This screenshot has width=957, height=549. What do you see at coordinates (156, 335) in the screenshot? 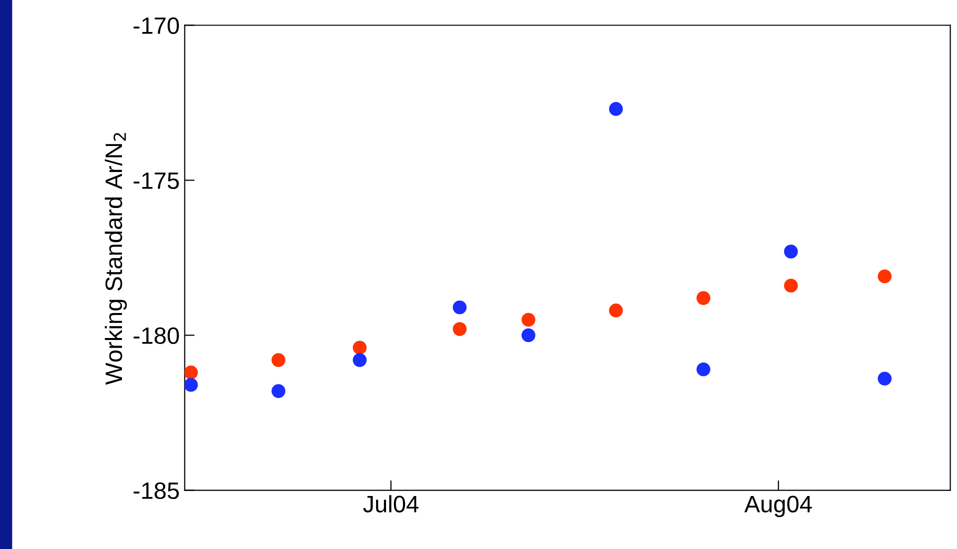
I see `y-tick-label: -180` at bounding box center [156, 335].